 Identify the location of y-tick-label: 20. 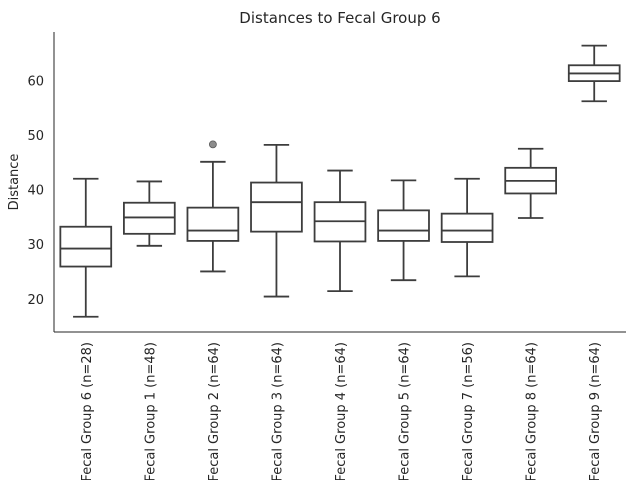
(35, 300).